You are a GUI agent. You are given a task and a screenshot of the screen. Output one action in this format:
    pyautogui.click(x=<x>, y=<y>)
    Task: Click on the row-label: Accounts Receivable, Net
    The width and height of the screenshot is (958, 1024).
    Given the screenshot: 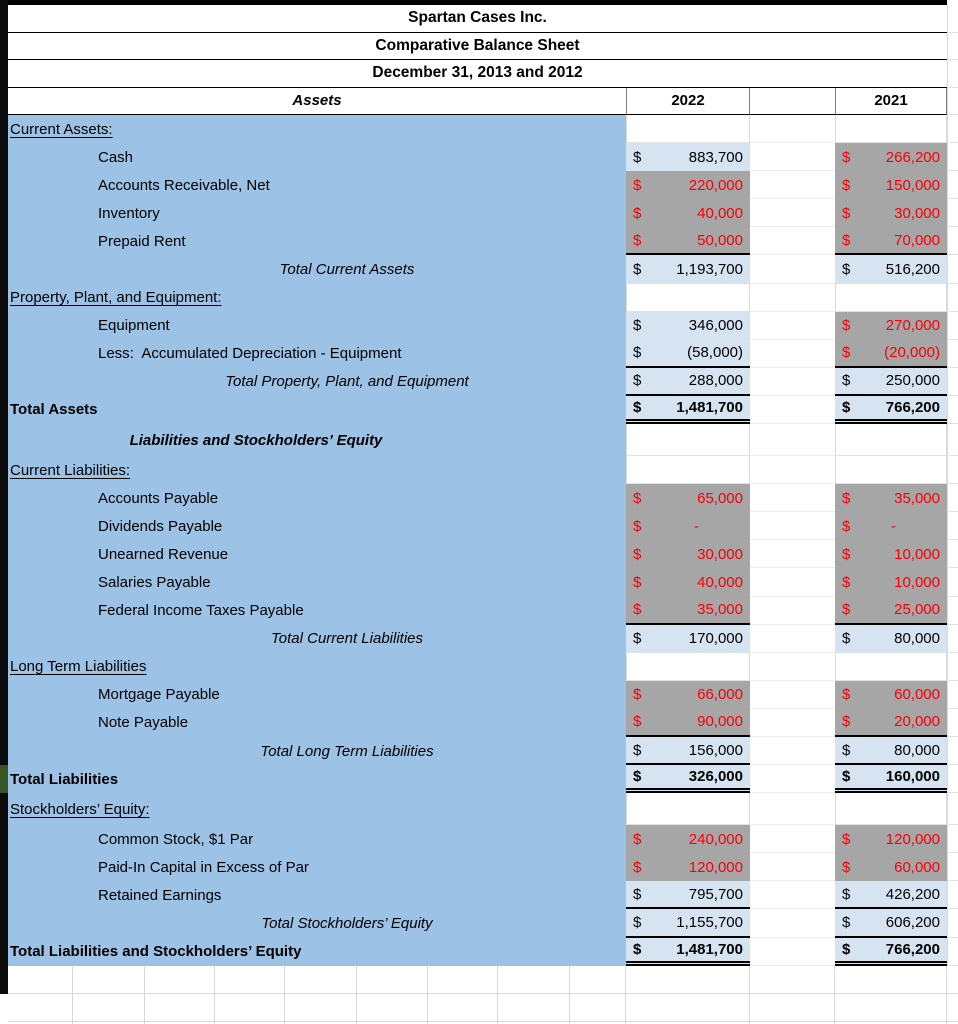 What is the action you would take?
    pyautogui.click(x=317, y=185)
    